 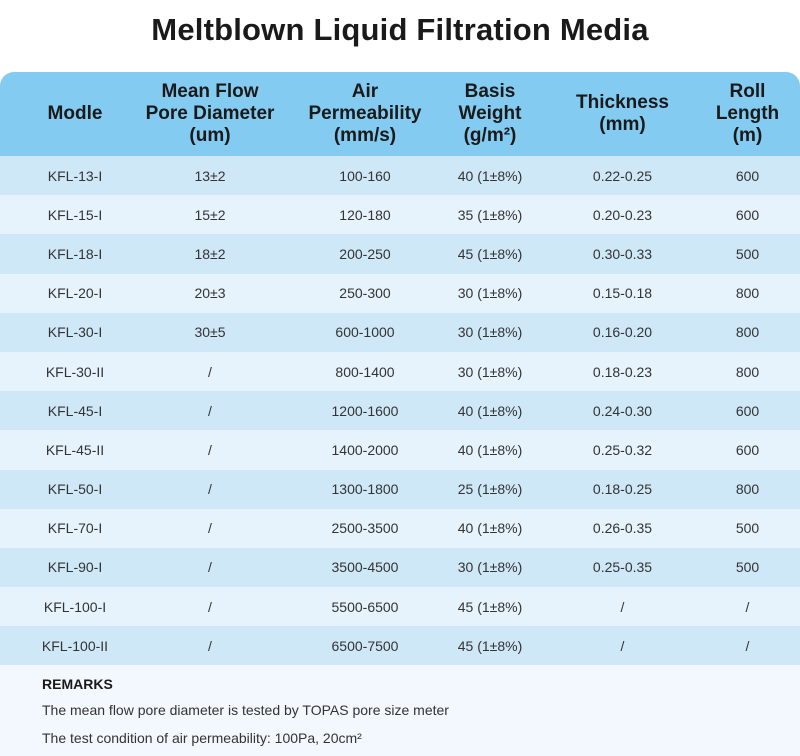 What do you see at coordinates (75, 410) in the screenshot?
I see `cell-model: KFL-45-I` at bounding box center [75, 410].